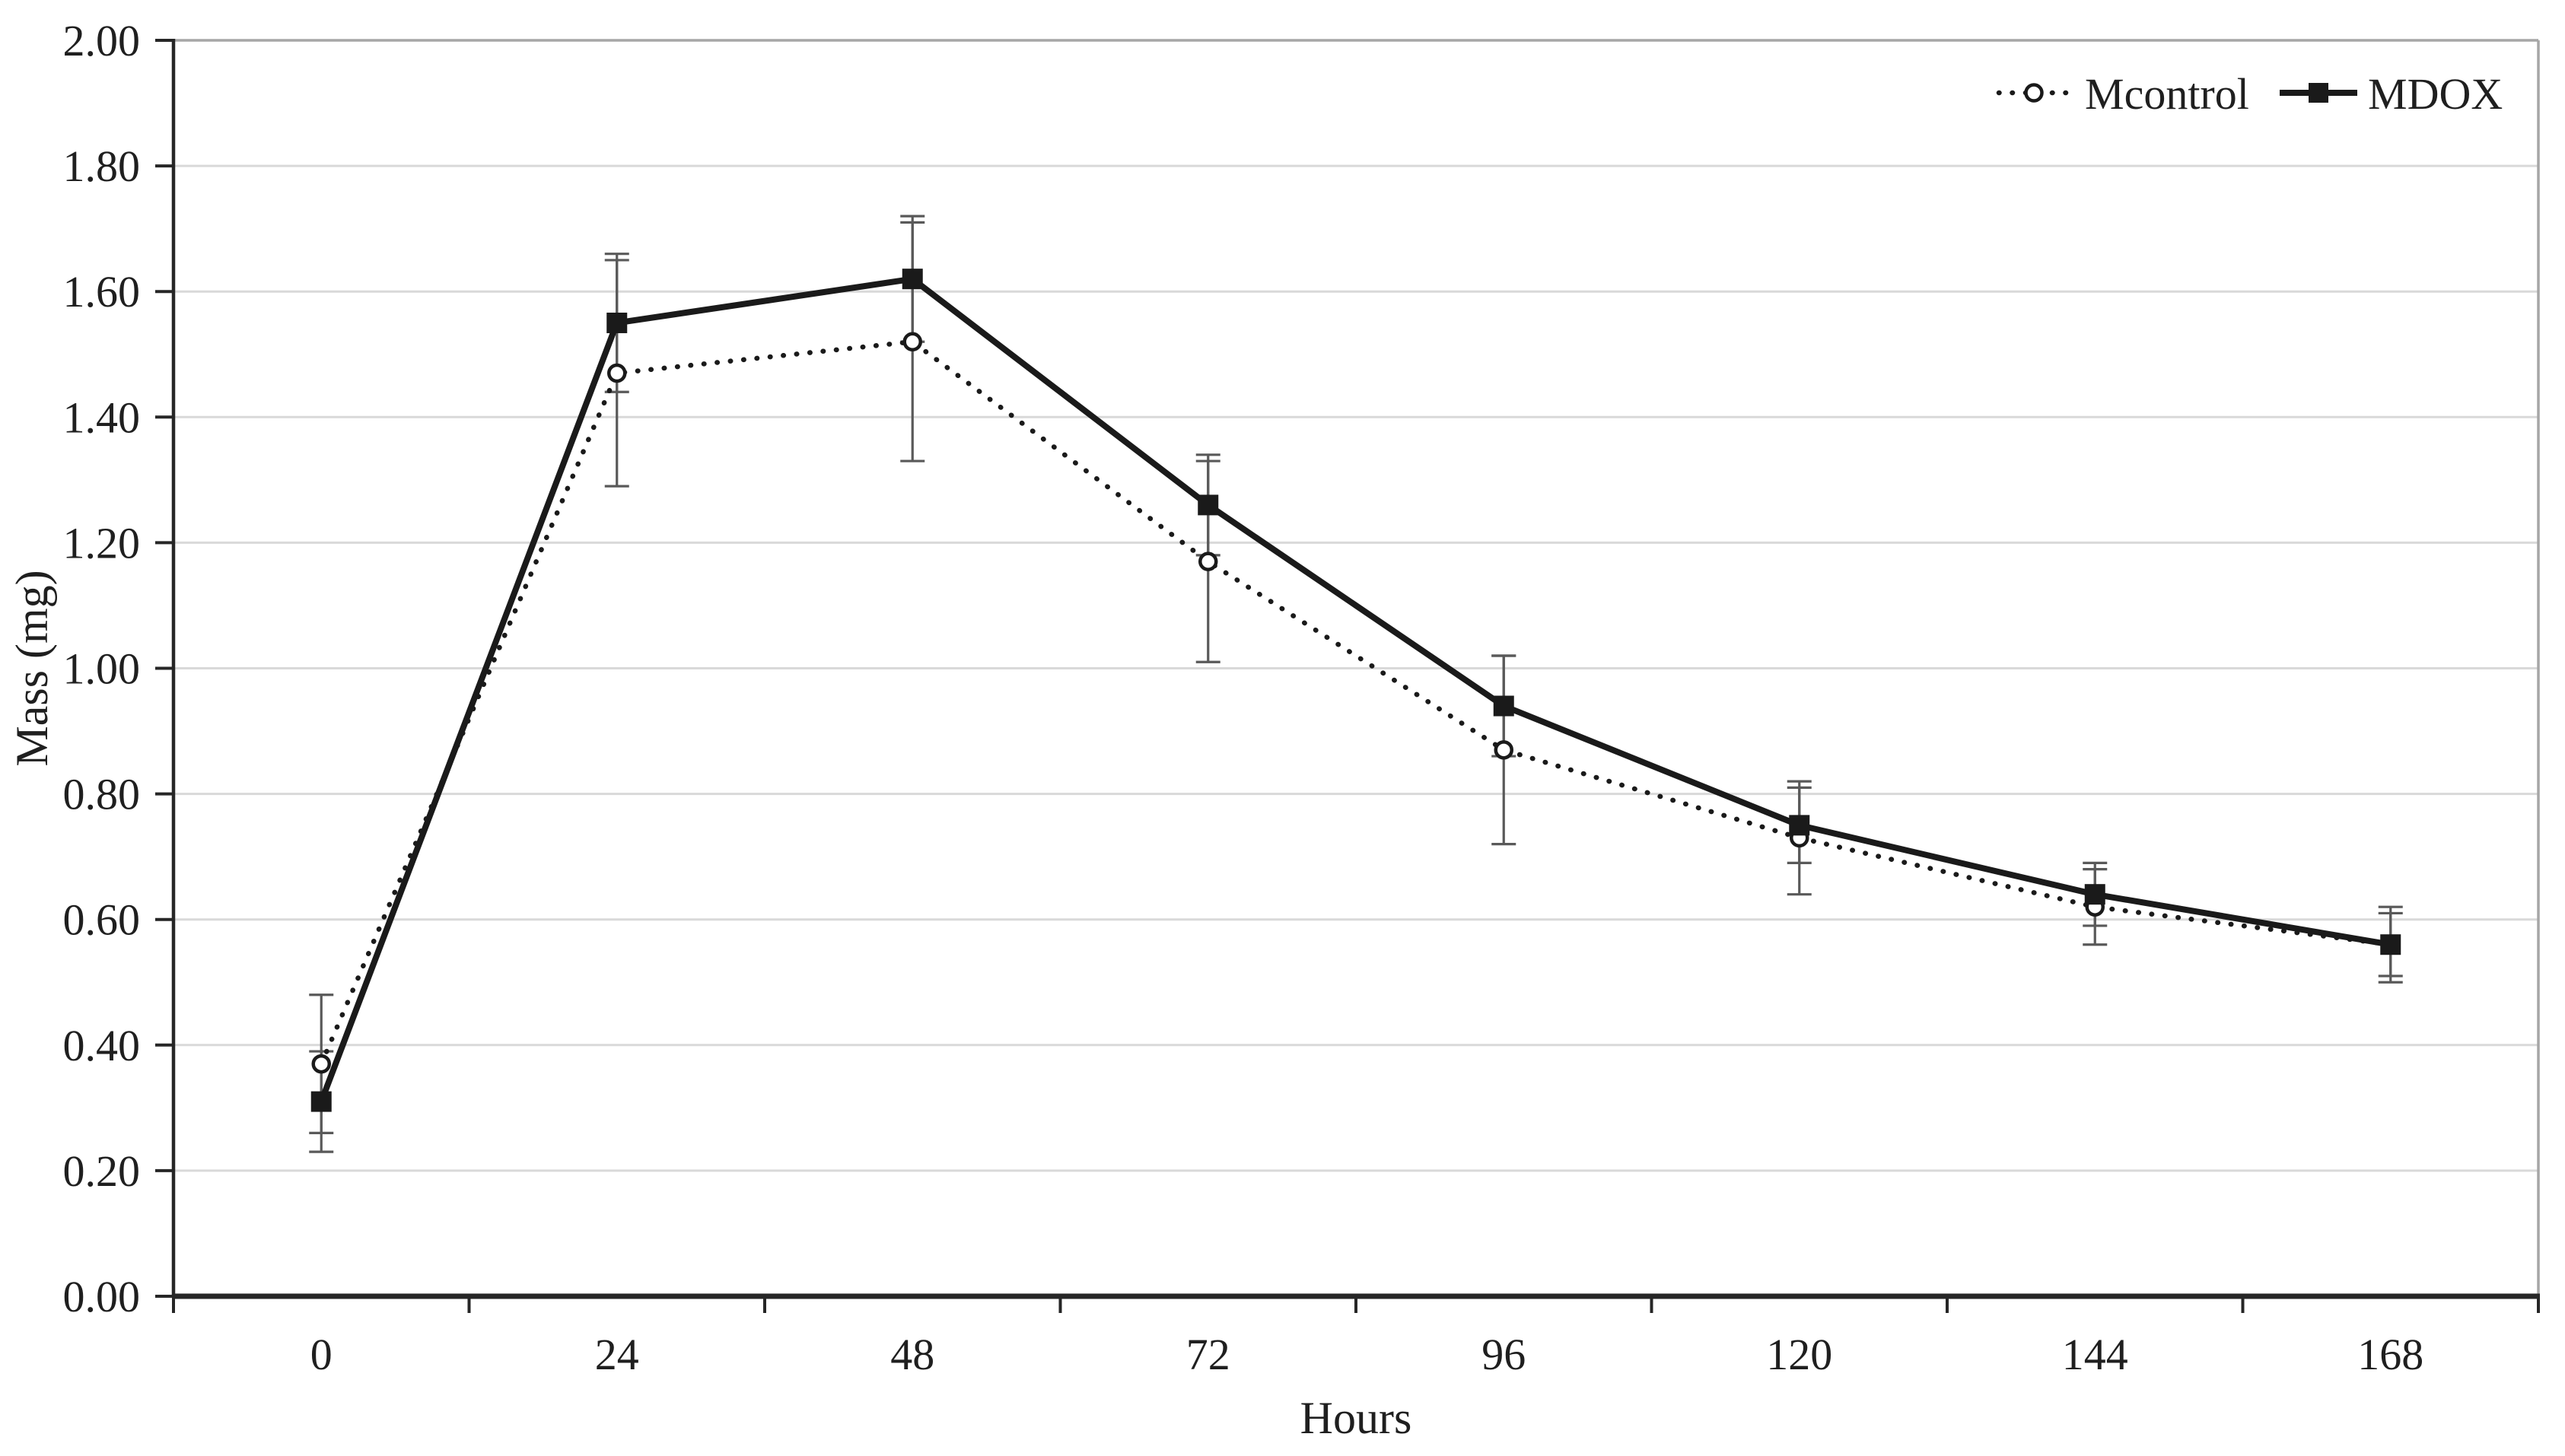 This screenshot has height=1456, width=2565. Describe the element at coordinates (2249, 94) in the screenshot. I see `legend-group: Mcontrol MDOX` at that location.